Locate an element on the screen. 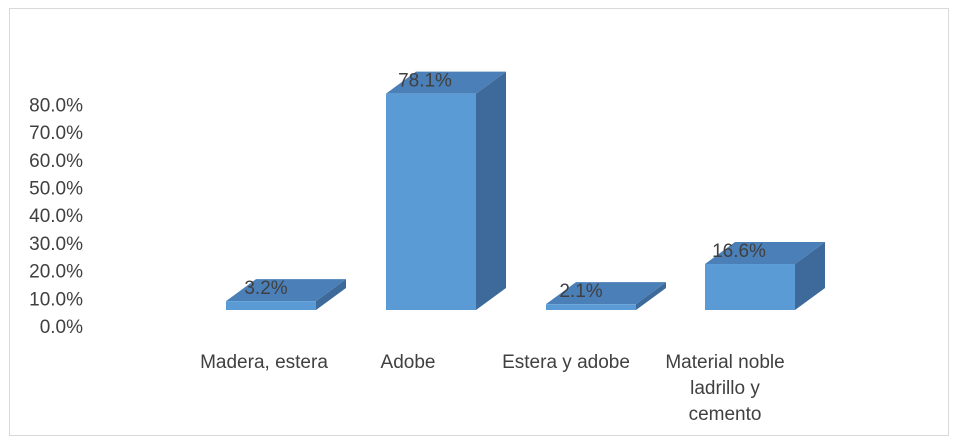  y-tick-label: 70.0% is located at coordinates (56, 133).